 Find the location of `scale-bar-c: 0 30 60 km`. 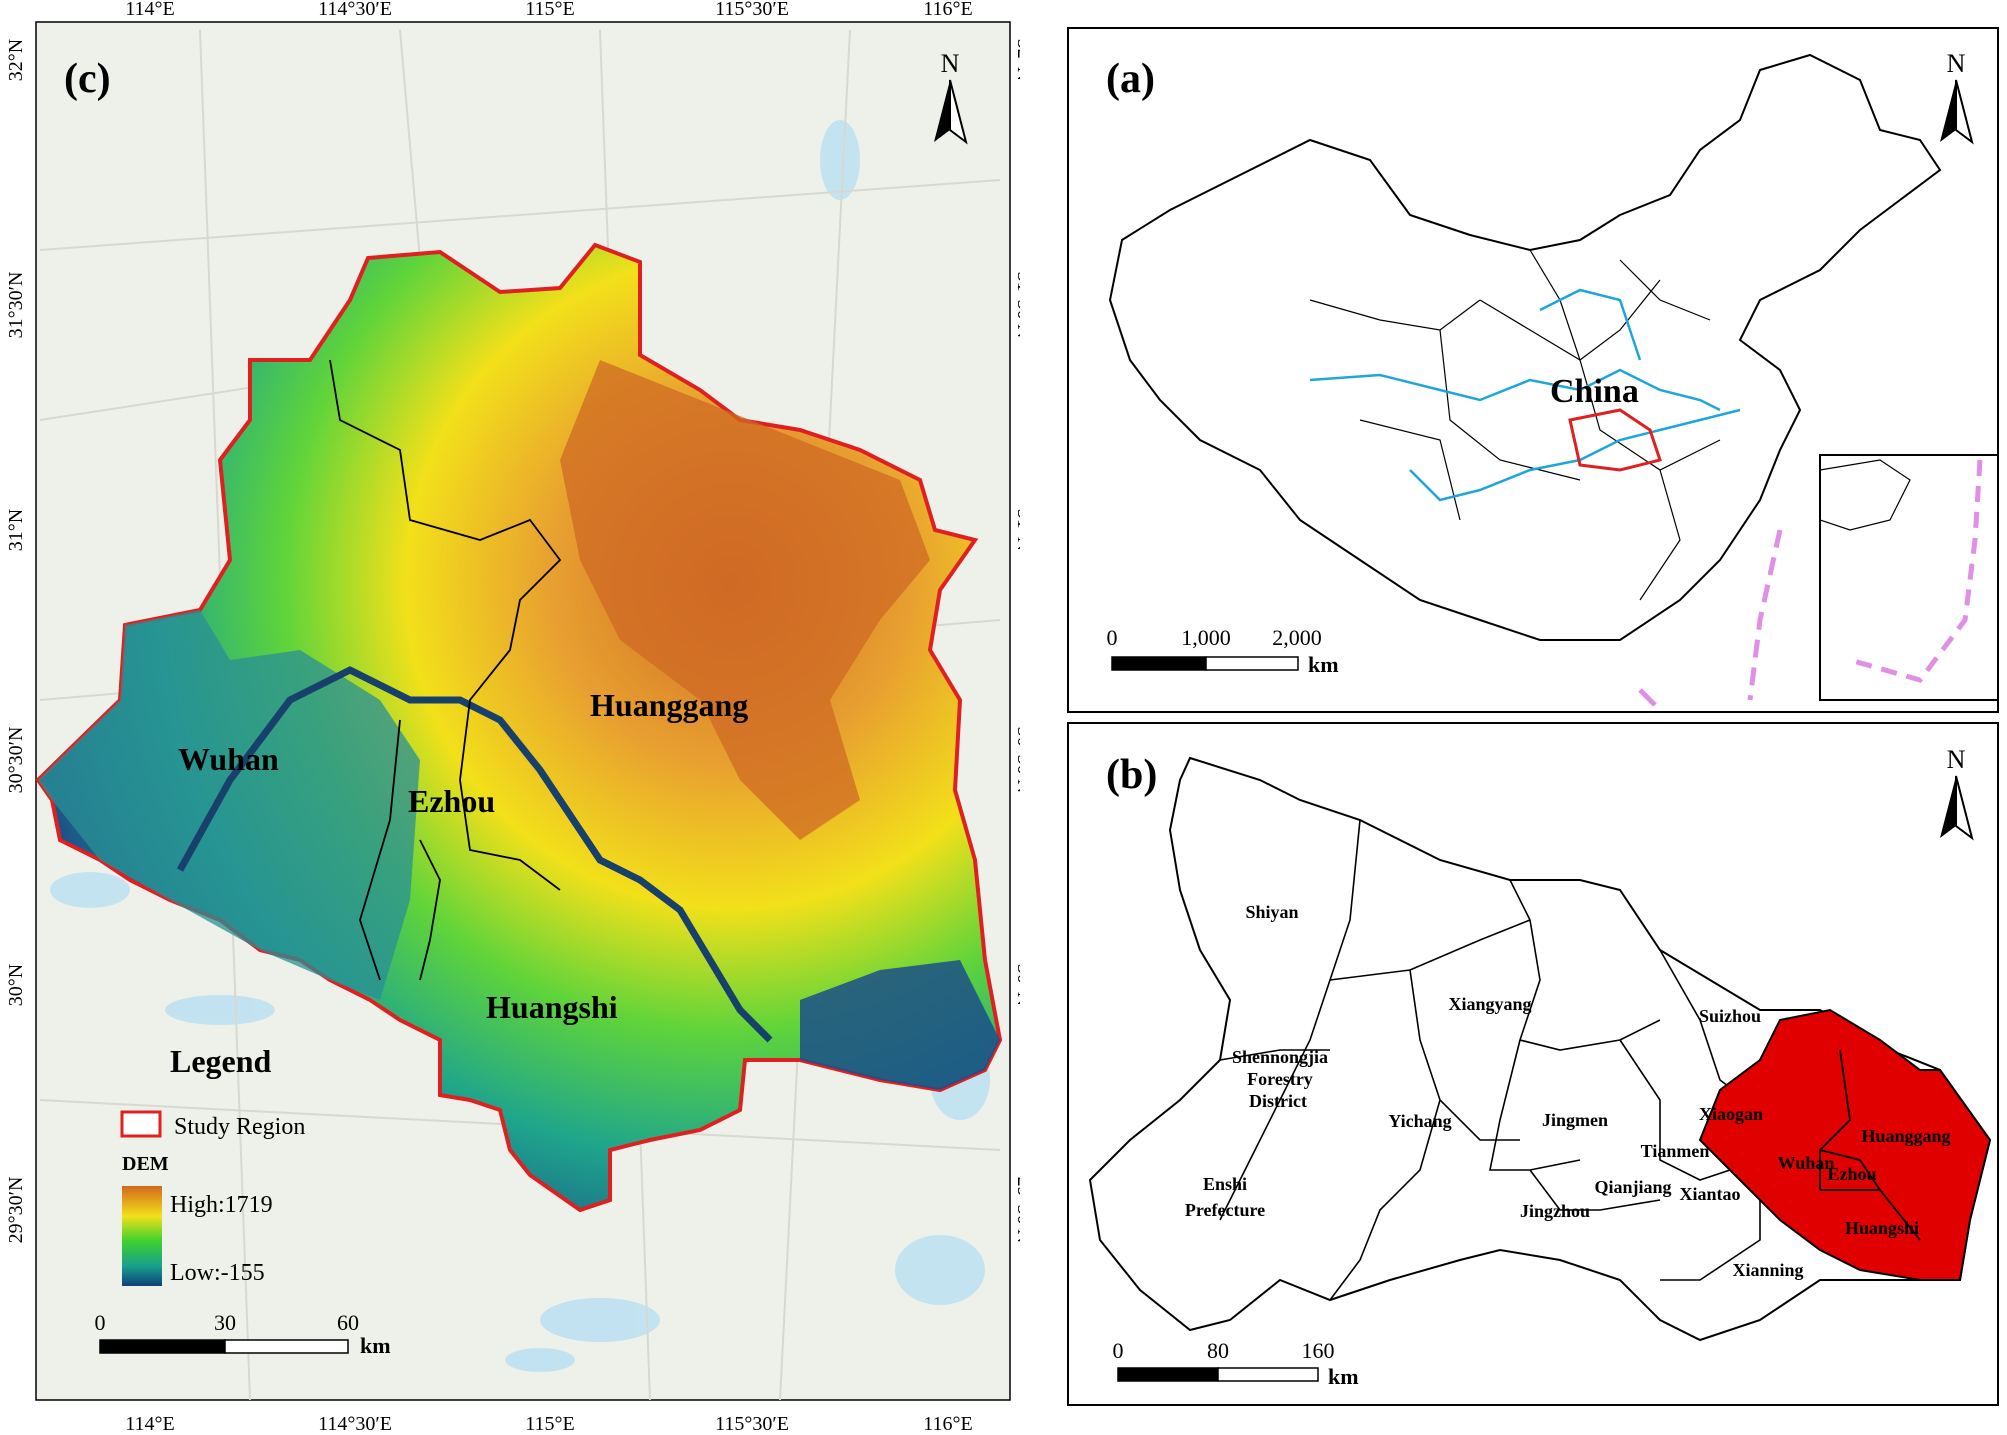

scale-bar-c: 0 30 60 km is located at coordinates (243, 1334).